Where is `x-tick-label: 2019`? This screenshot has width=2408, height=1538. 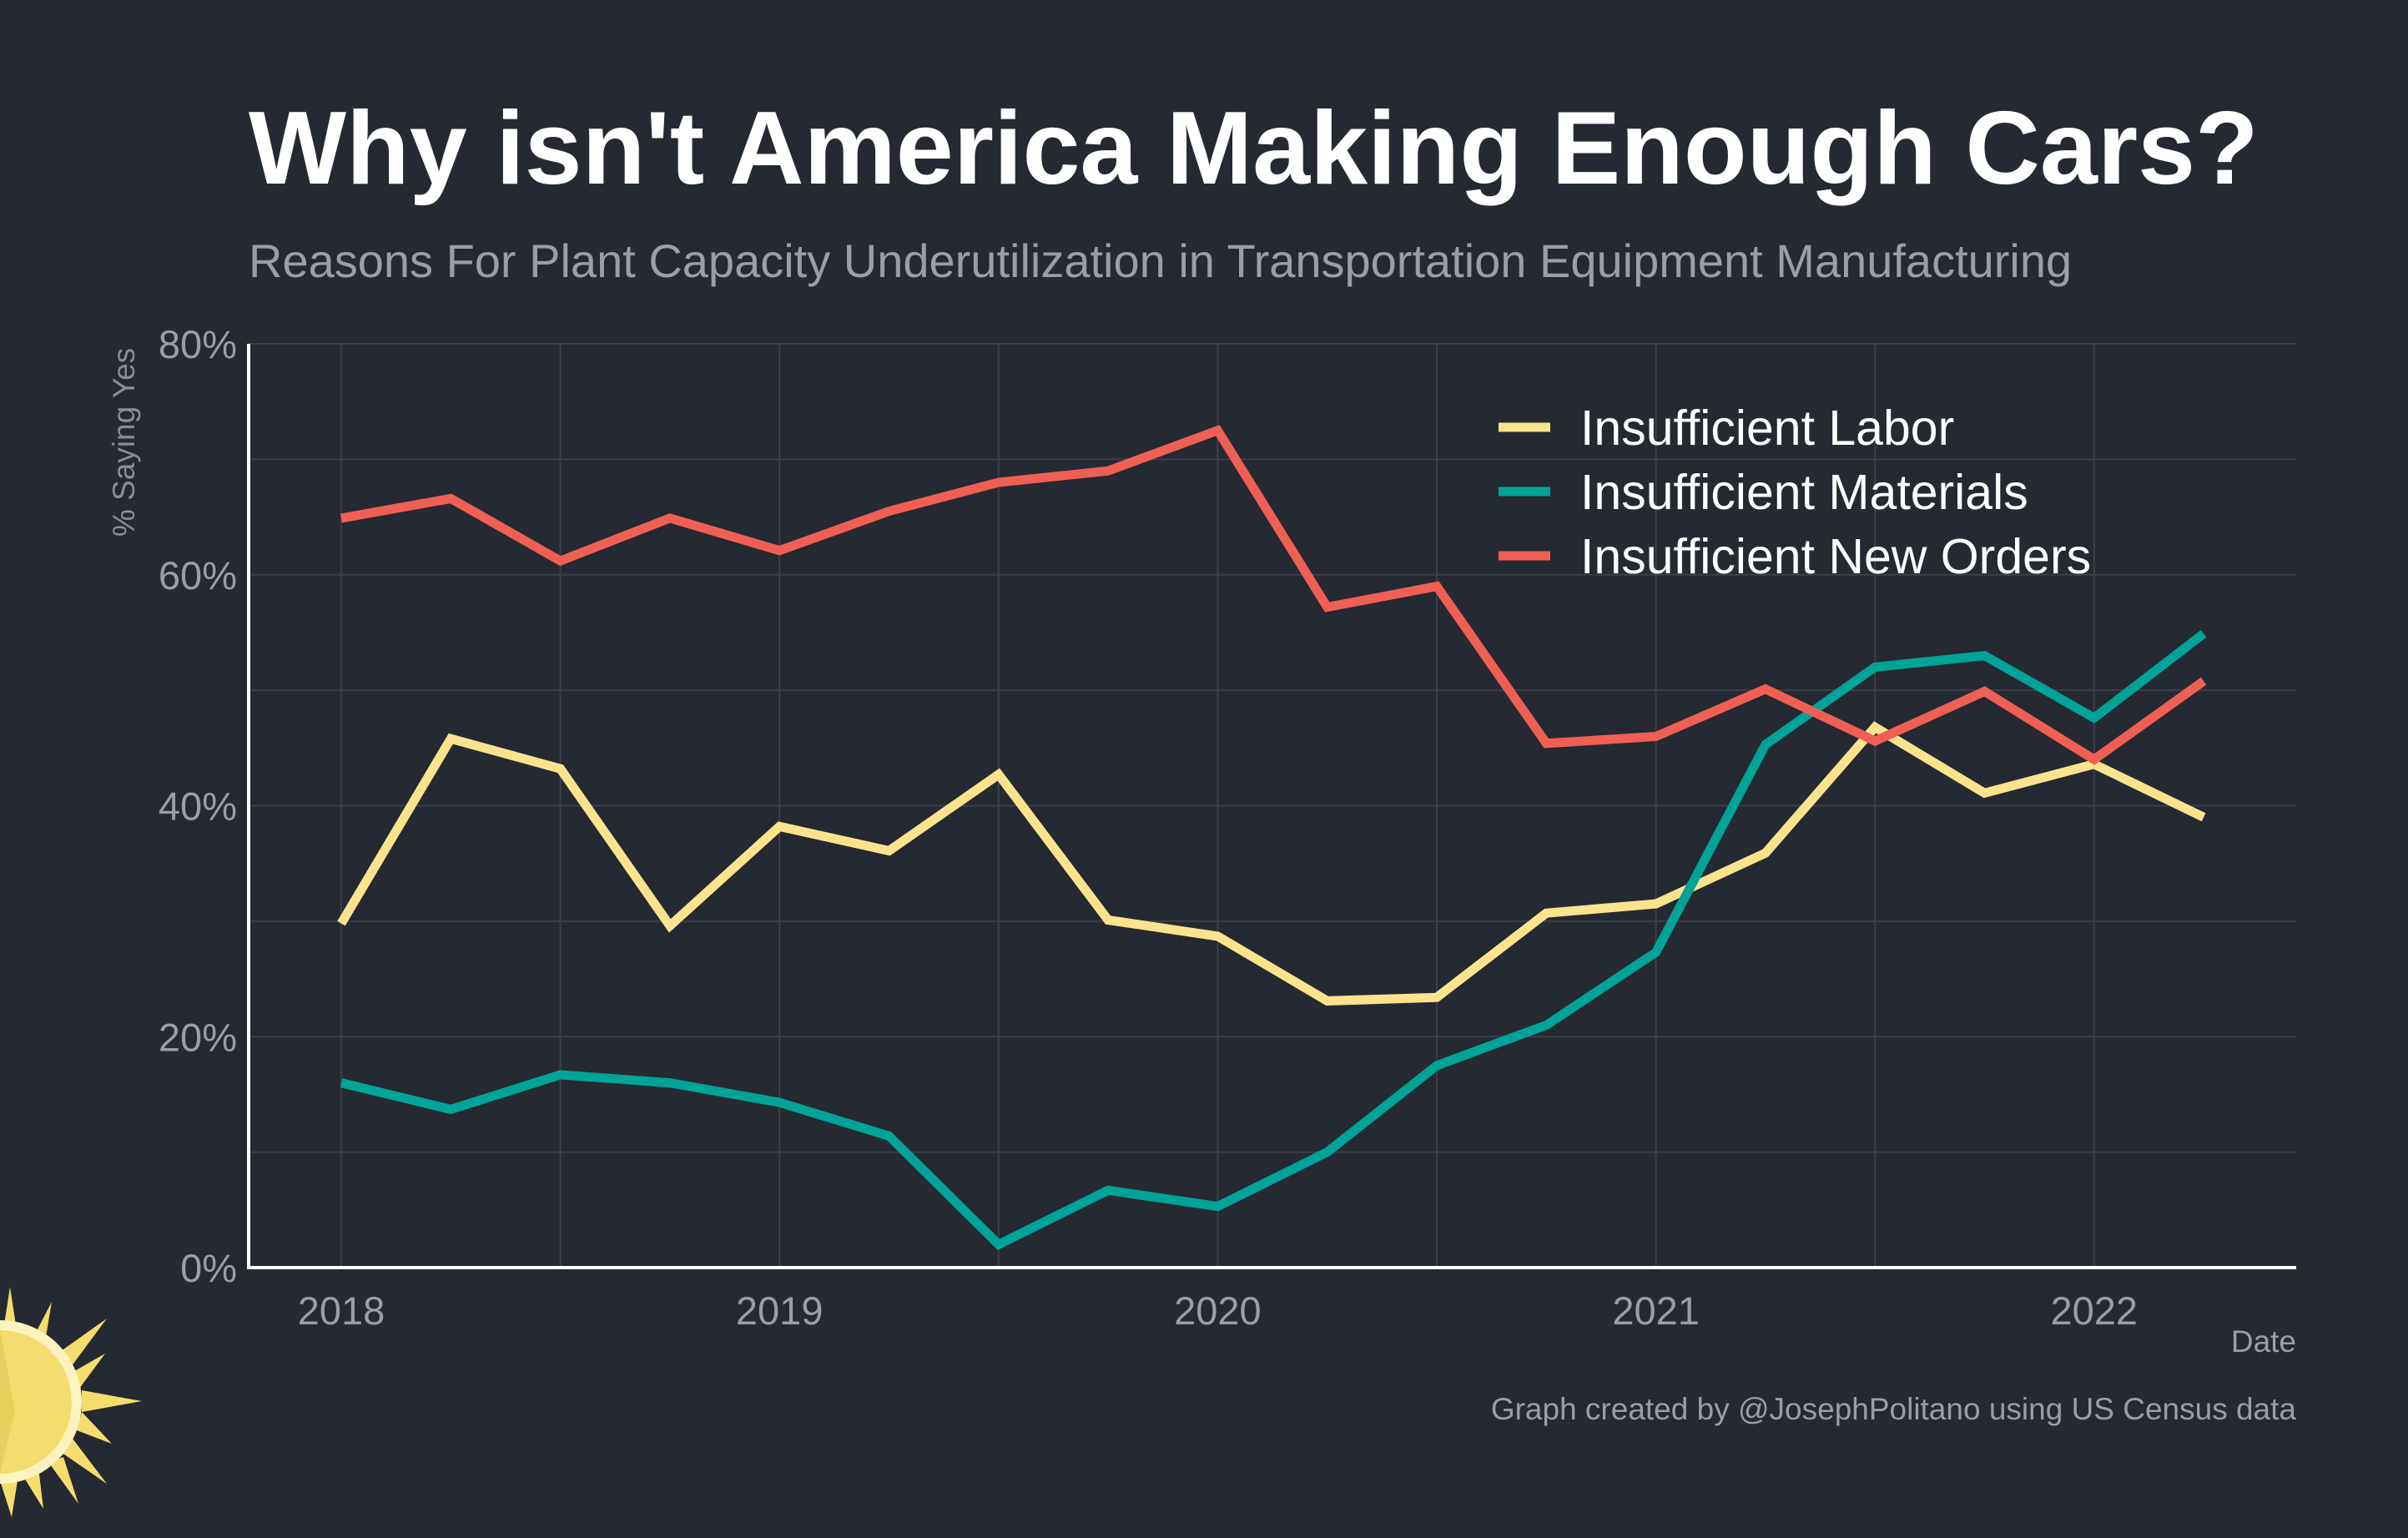
x-tick-label: 2019 is located at coordinates (780, 1310).